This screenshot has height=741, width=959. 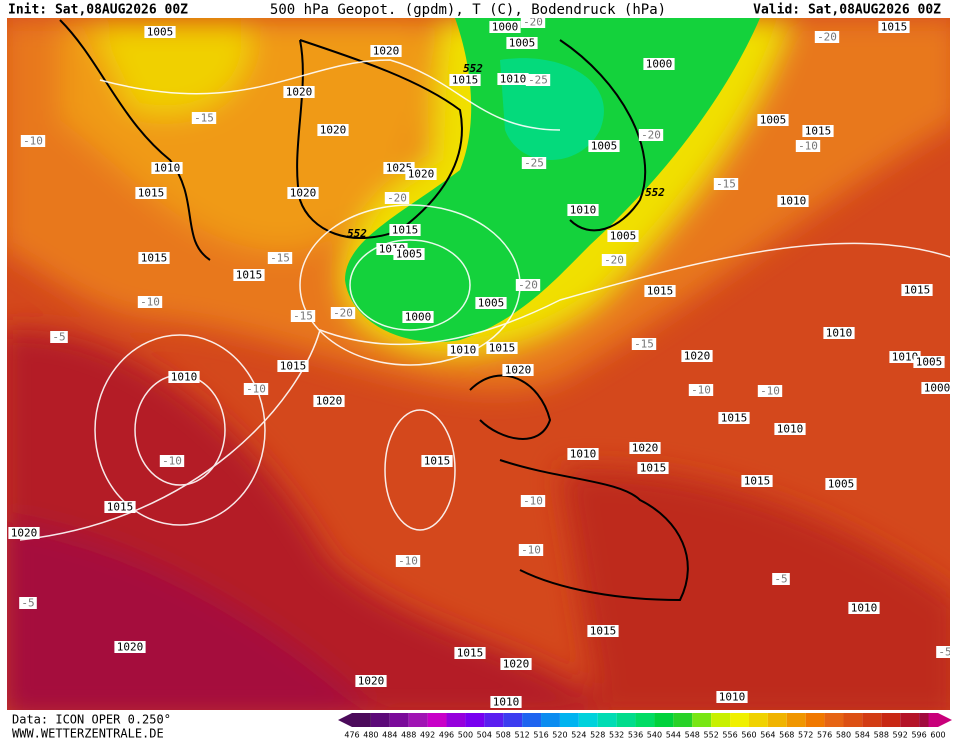 What do you see at coordinates (351, 735) in the screenshot?
I see `colorbar-label: 476` at bounding box center [351, 735].